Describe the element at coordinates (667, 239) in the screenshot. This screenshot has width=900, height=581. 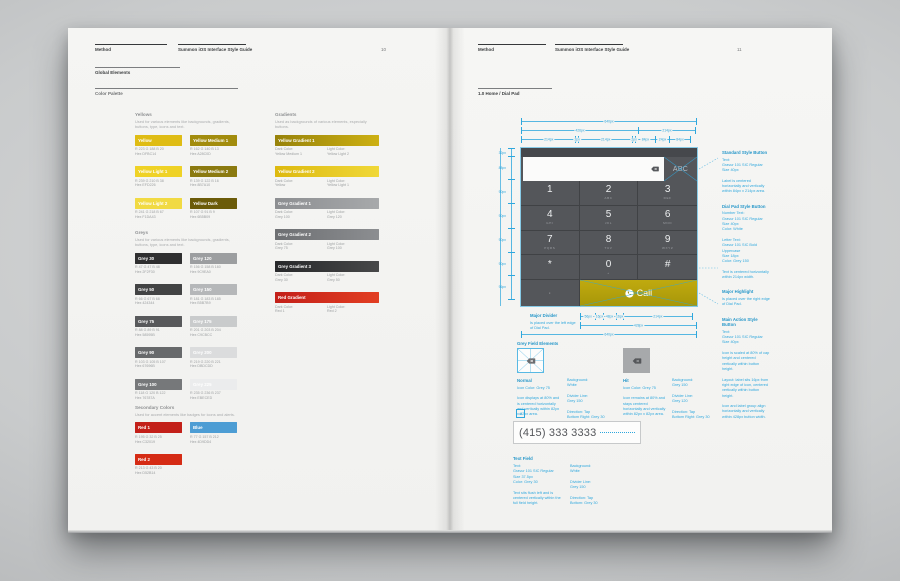
I see `key-digit: 9` at that location.